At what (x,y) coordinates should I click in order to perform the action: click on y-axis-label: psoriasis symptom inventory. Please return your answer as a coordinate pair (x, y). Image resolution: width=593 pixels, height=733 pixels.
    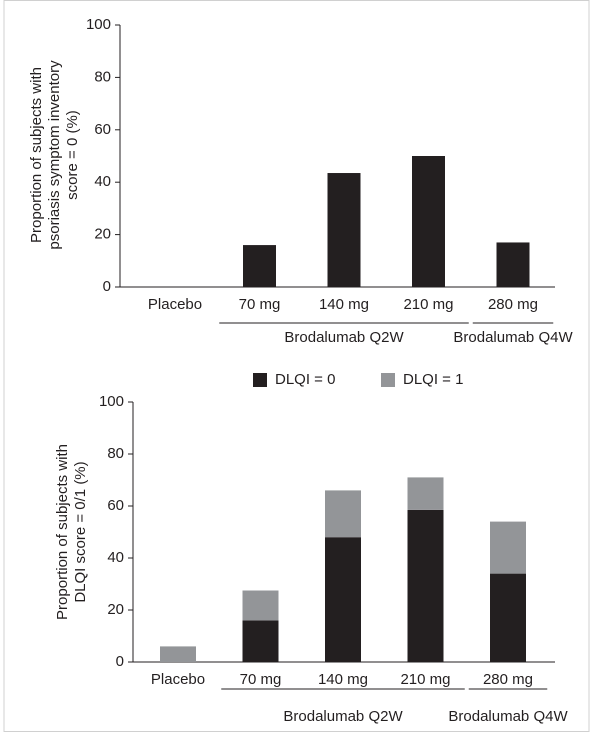
    Looking at the image, I should click on (54, 155).